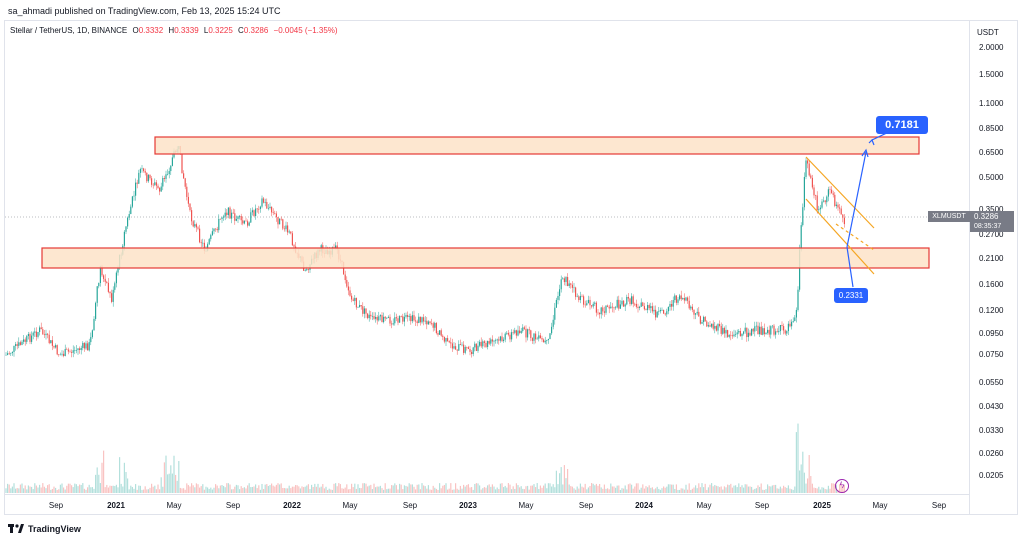  Describe the element at coordinates (991, 354) in the screenshot. I see `price-tick: 0.0750` at that location.